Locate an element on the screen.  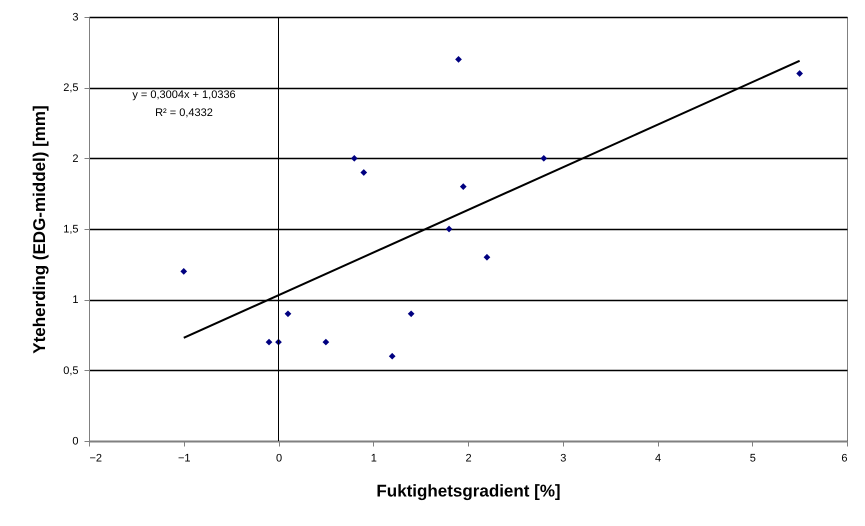
x-tick-label: 0 is located at coordinates (279, 458).